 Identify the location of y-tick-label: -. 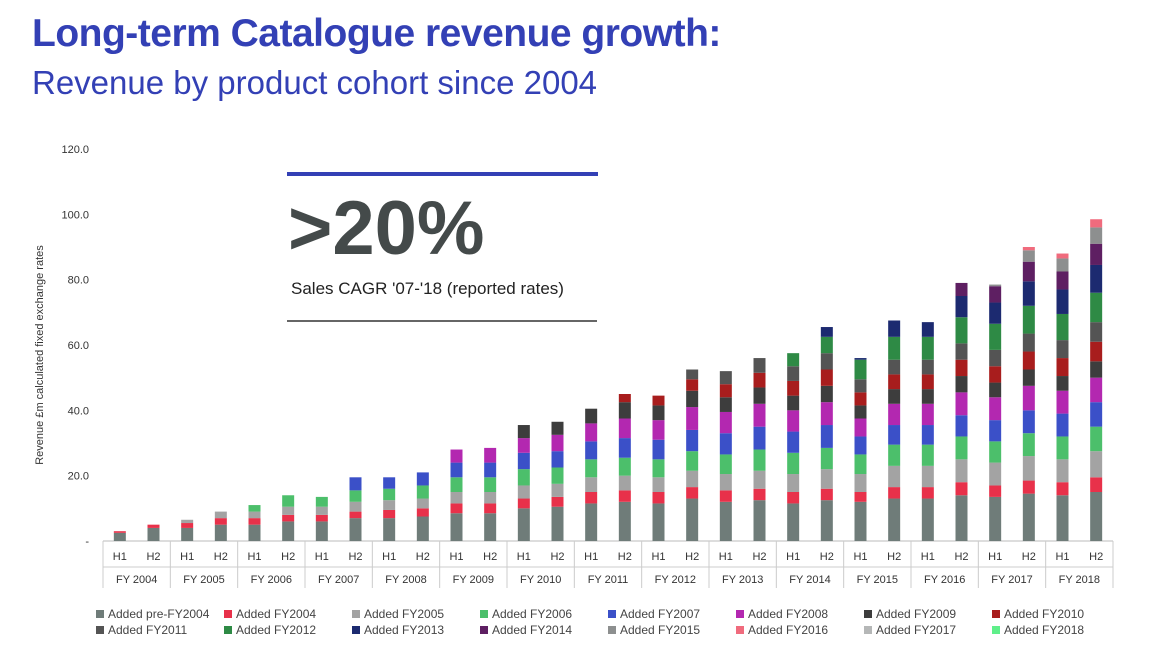
(87, 542).